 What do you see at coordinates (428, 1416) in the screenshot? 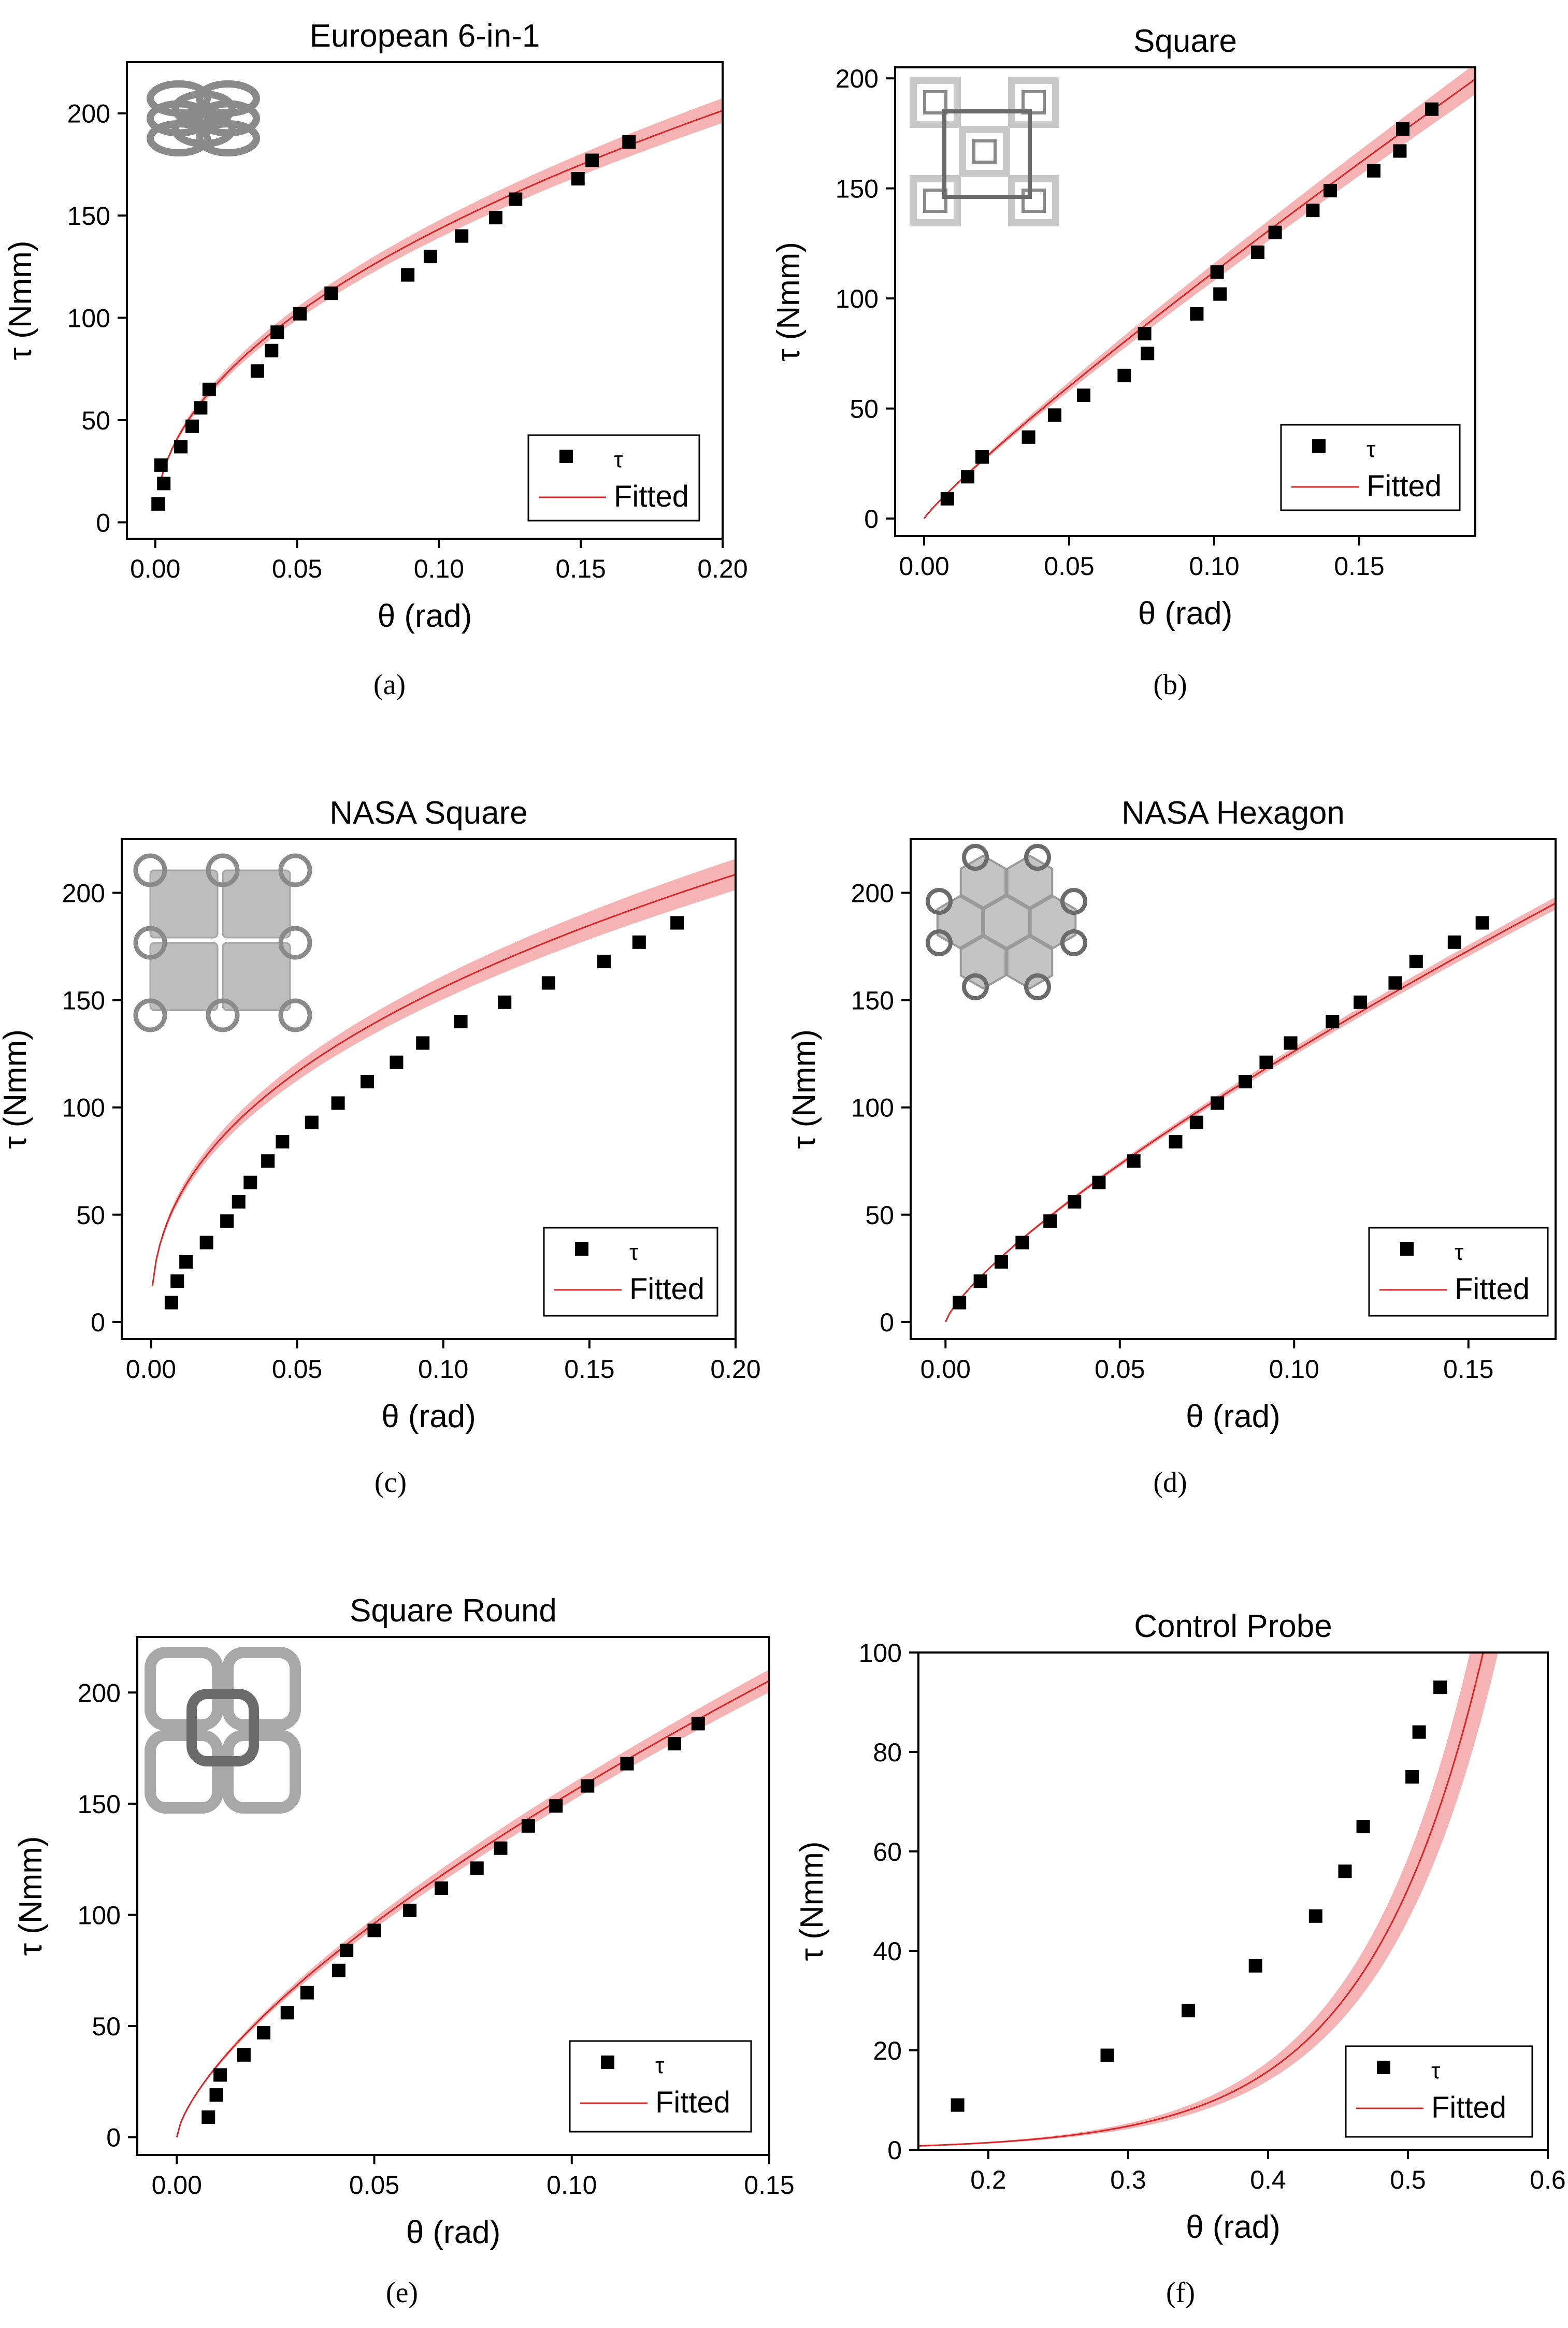
I see `x-axis-label: θ (rad)` at bounding box center [428, 1416].